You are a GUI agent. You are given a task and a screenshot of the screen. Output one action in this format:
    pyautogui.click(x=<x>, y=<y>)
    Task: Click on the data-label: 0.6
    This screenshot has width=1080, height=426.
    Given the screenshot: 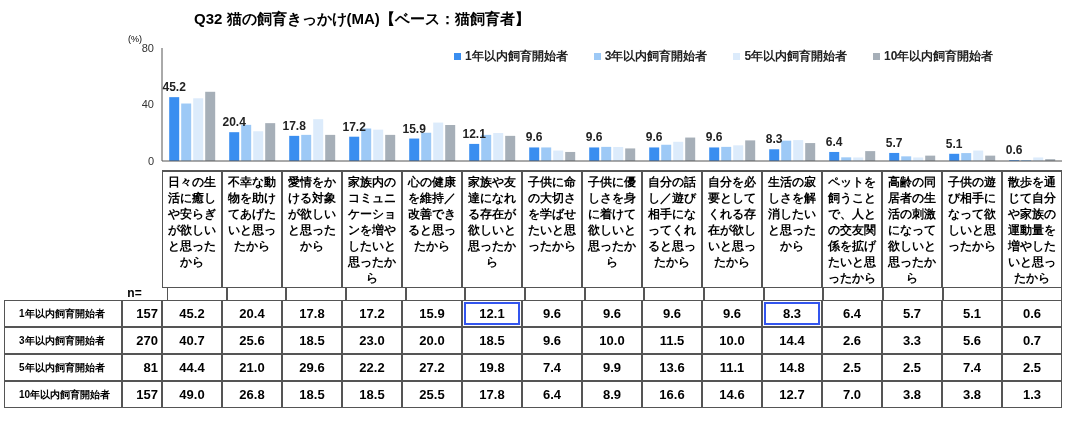 What is the action you would take?
    pyautogui.click(x=1032, y=313)
    